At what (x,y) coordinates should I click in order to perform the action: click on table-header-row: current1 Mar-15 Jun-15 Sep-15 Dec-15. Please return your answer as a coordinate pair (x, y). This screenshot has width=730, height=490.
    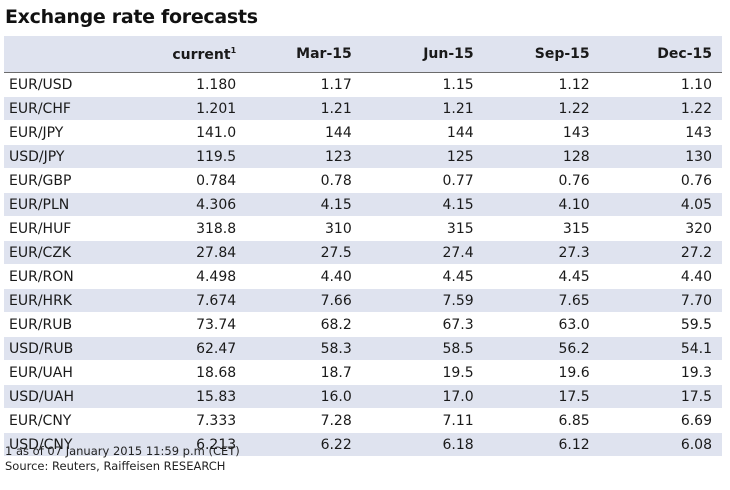
    Looking at the image, I should click on (363, 54).